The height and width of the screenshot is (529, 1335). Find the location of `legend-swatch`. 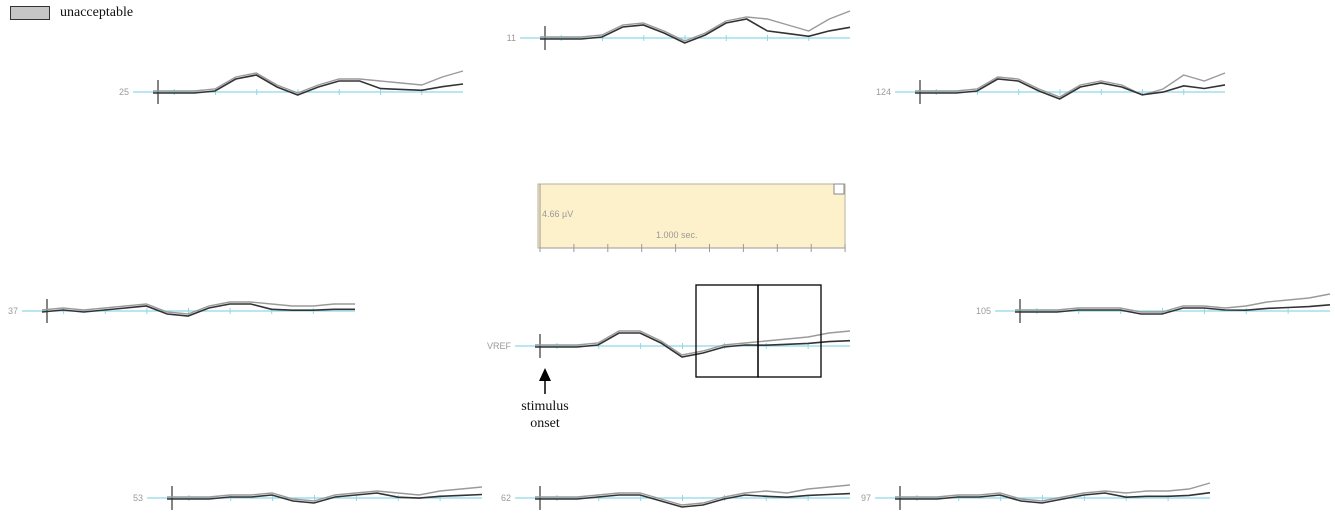

legend-swatch is located at coordinates (30, 13).